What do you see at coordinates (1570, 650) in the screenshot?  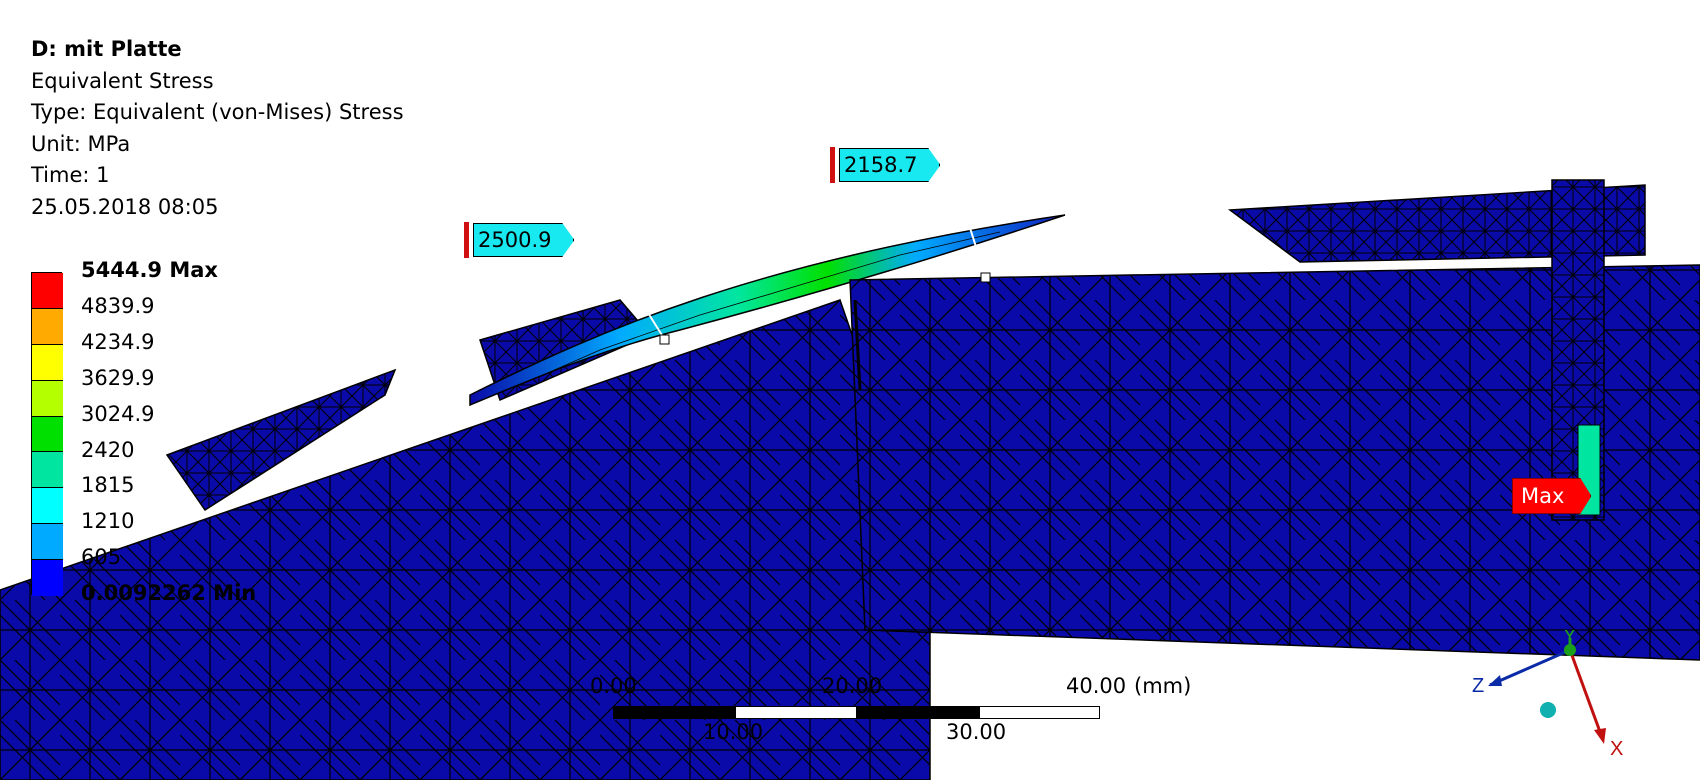 I see `triad-origin` at bounding box center [1570, 650].